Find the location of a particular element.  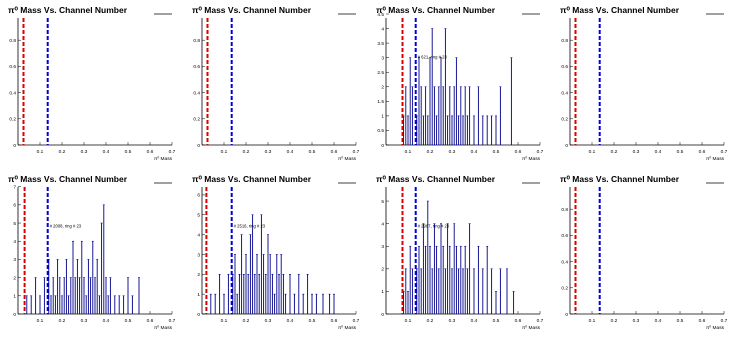

y-tick-label: 0.5 is located at coordinates (380, 131).